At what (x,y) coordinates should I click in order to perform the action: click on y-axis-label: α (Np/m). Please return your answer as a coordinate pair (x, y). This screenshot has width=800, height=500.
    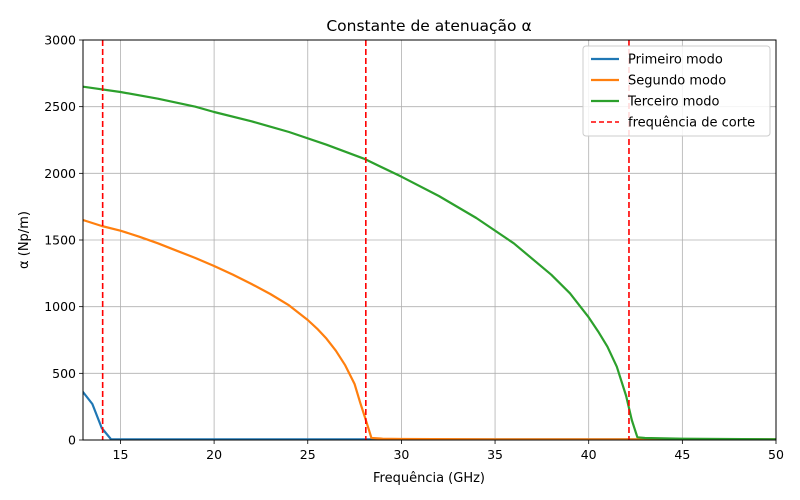
    Looking at the image, I should click on (24, 240).